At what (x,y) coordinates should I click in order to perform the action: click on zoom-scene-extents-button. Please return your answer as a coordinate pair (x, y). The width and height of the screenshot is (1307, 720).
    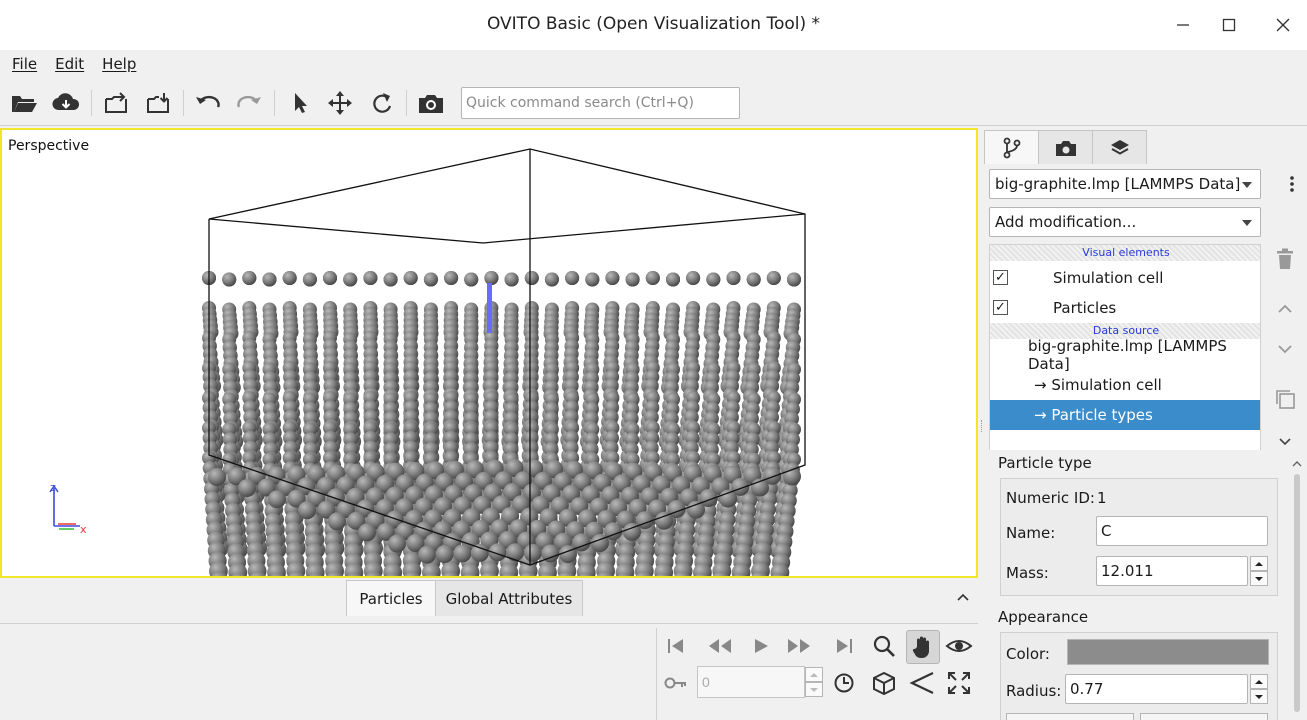
    Looking at the image, I should click on (884, 683).